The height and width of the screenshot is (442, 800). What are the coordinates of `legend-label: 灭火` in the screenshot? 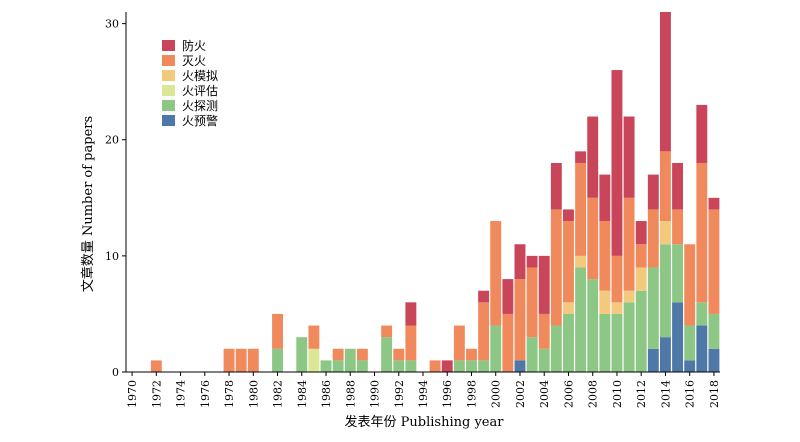 It's located at (194, 61).